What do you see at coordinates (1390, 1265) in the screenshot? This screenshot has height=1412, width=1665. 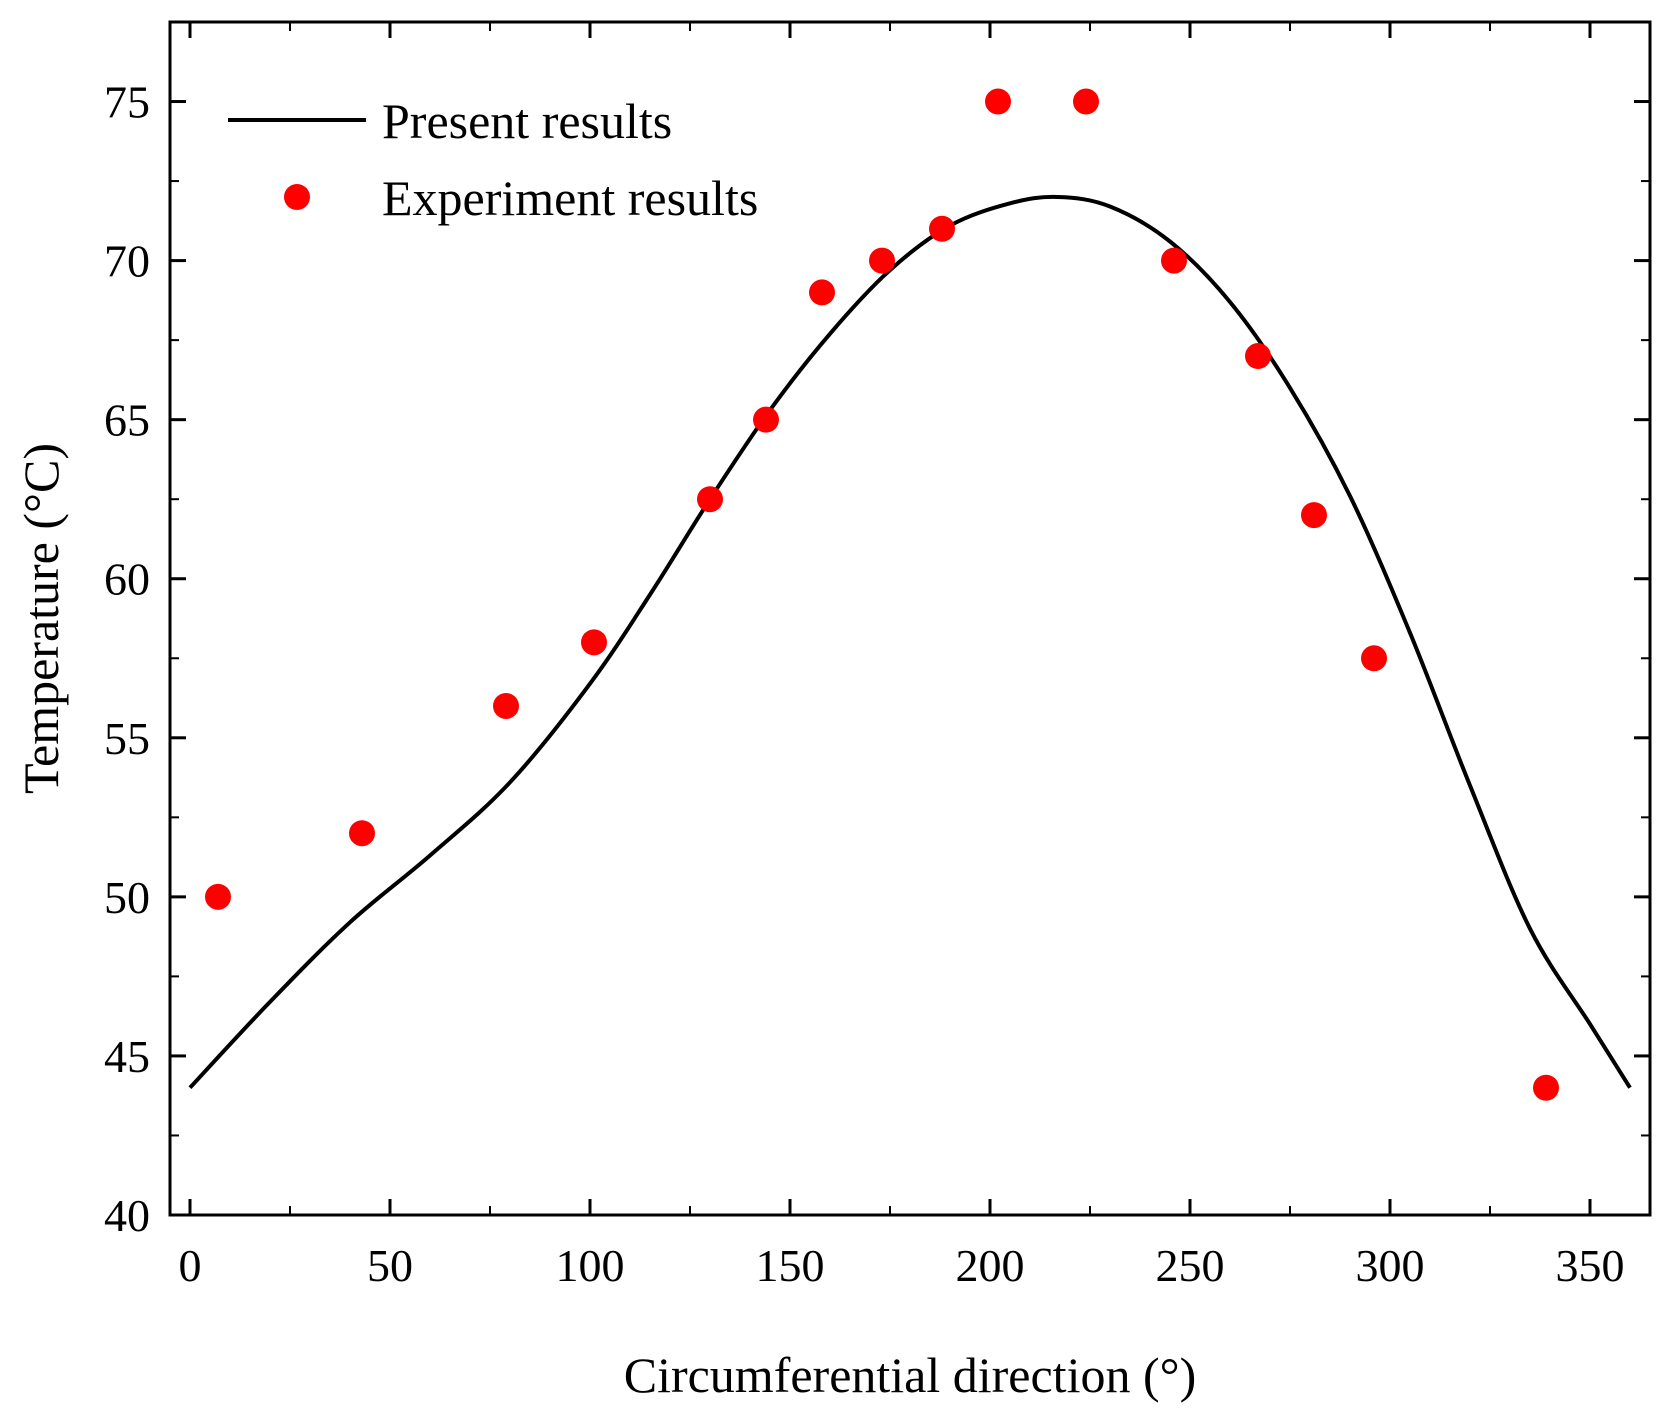 I see `x-tick-label: 300` at bounding box center [1390, 1265].